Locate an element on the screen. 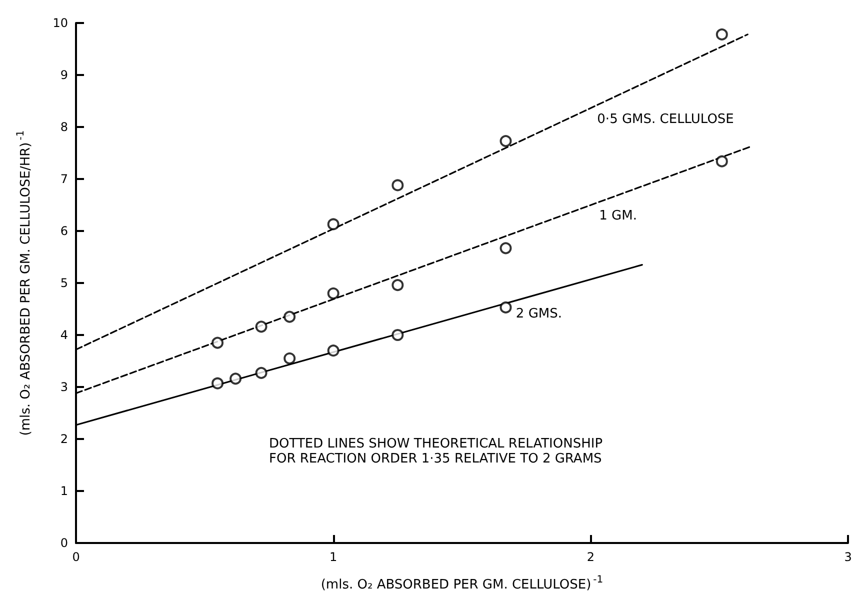 The image size is (866, 608). y-tick-label: 1 is located at coordinates (64, 491).